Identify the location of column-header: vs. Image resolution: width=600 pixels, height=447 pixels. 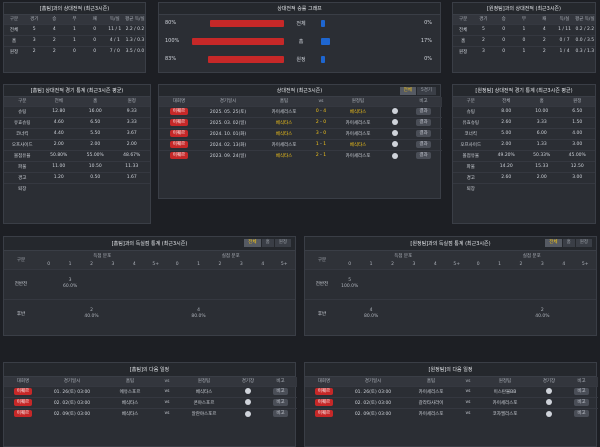
(167, 381).